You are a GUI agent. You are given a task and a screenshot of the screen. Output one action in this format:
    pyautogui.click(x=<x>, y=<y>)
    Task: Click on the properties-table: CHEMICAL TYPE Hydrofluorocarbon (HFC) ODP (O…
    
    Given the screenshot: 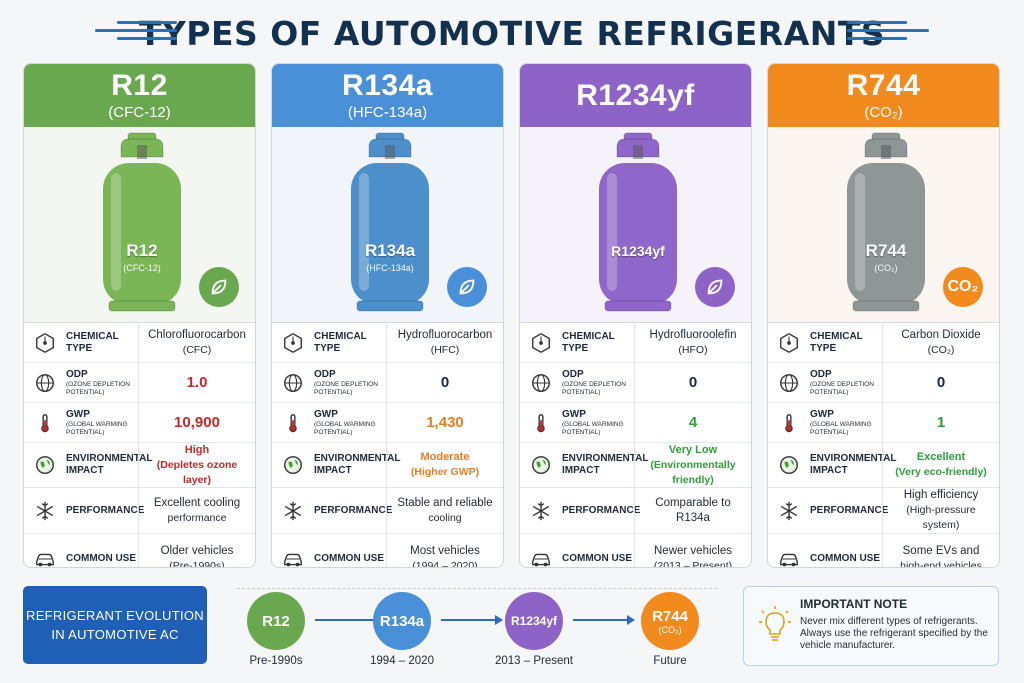 What is the action you would take?
    pyautogui.click(x=387, y=444)
    